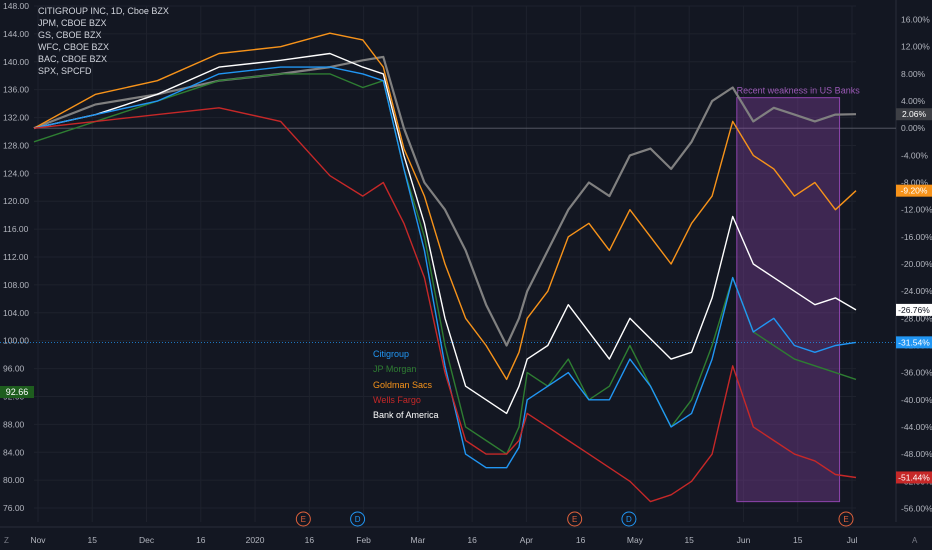 The image size is (932, 550). What do you see at coordinates (397, 400) in the screenshot?
I see `series-label-wells-fargo: Wells Fargo` at bounding box center [397, 400].